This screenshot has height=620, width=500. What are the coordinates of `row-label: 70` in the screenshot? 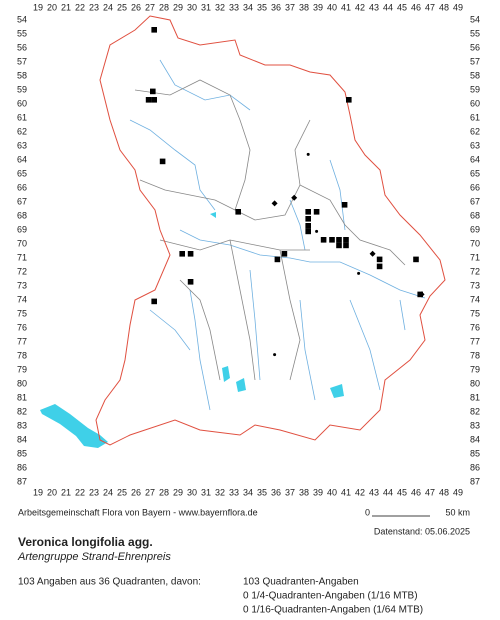 It's located at (475, 243).